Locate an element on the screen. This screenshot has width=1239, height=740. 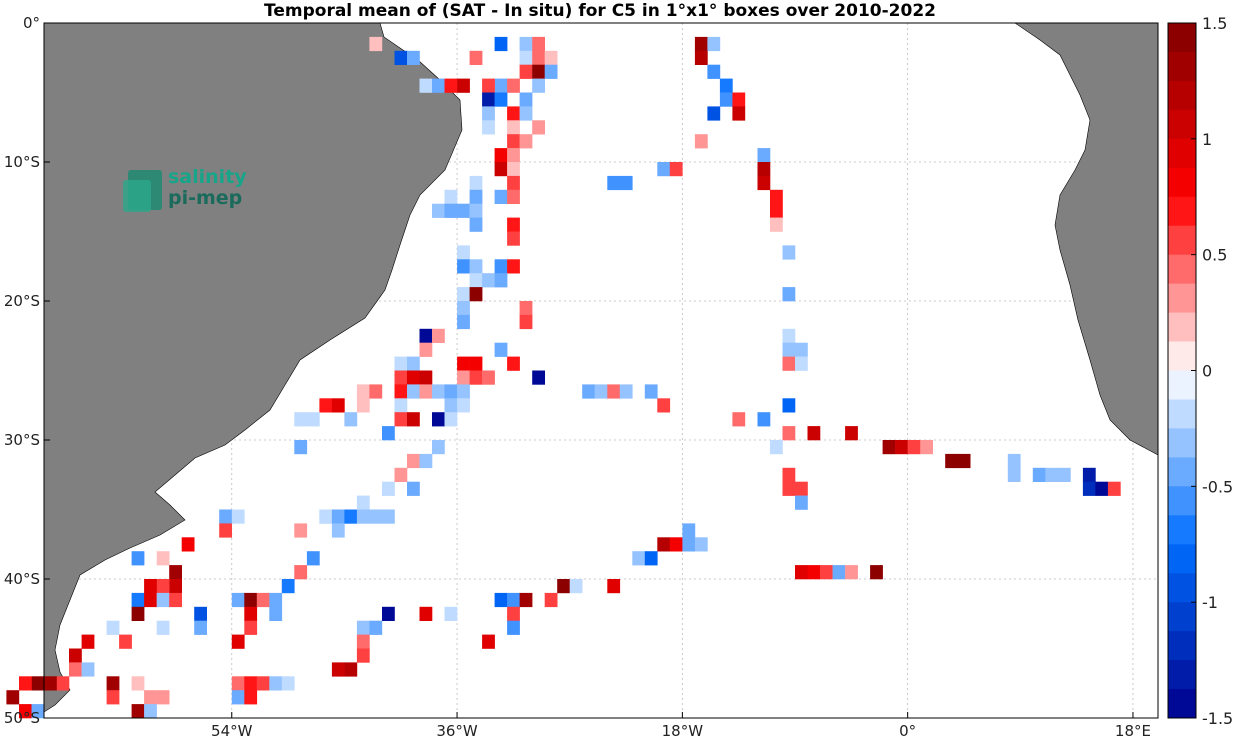
logo-text-line1: salinity is located at coordinates (207, 177).